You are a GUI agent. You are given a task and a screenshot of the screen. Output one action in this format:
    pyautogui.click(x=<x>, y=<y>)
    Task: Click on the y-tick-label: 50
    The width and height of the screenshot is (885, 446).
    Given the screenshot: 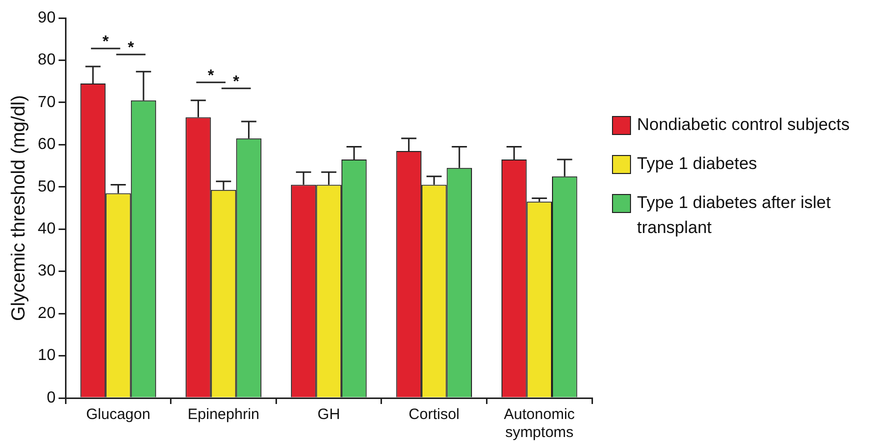 What is the action you would take?
    pyautogui.click(x=47, y=187)
    